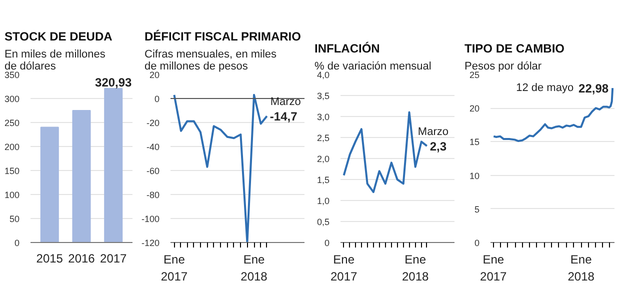 The image size is (620, 286). Describe the element at coordinates (514, 49) in the screenshot. I see `chart-title: TIPO DE CAMBIO` at that location.